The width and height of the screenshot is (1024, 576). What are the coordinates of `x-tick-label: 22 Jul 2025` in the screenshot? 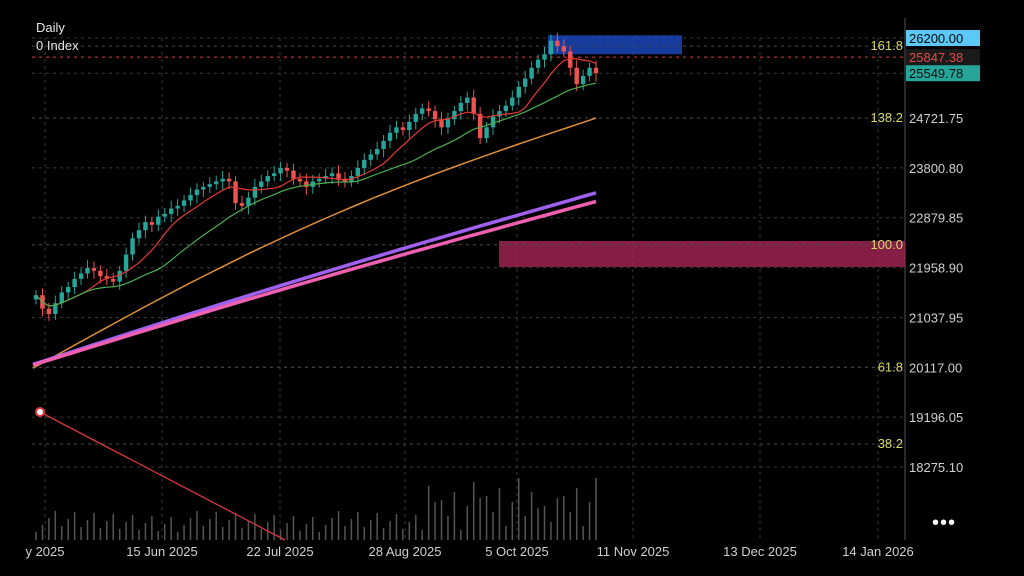 It's located at (279, 551).